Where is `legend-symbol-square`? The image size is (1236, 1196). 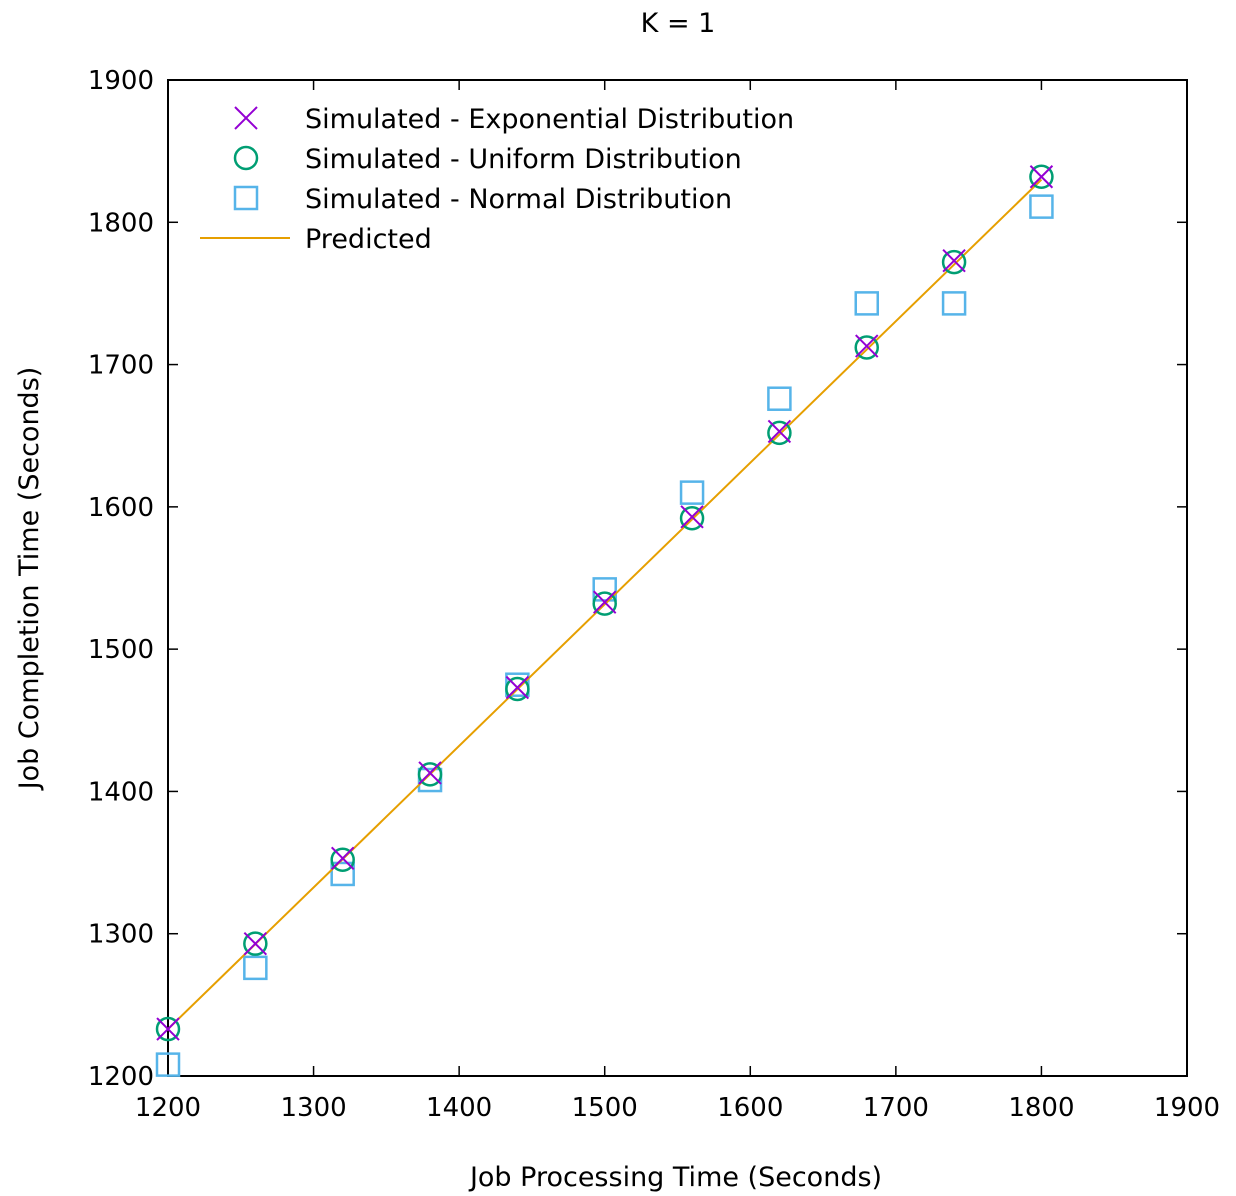 legend-symbol-square is located at coordinates (246, 198).